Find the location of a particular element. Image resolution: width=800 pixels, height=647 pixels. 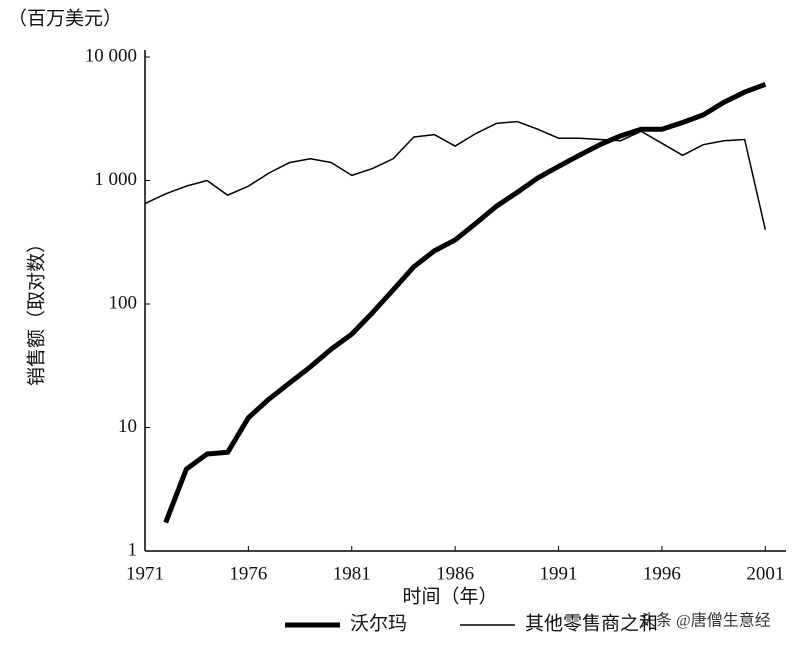

y-tick-label: 10 is located at coordinates (127, 426).